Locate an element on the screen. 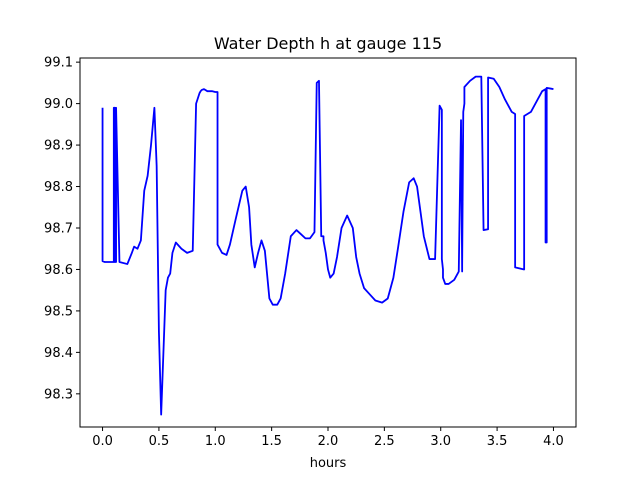 Image resolution: width=640 pixels, height=480 pixels. y-tick-label: 99.1 is located at coordinates (58, 63).